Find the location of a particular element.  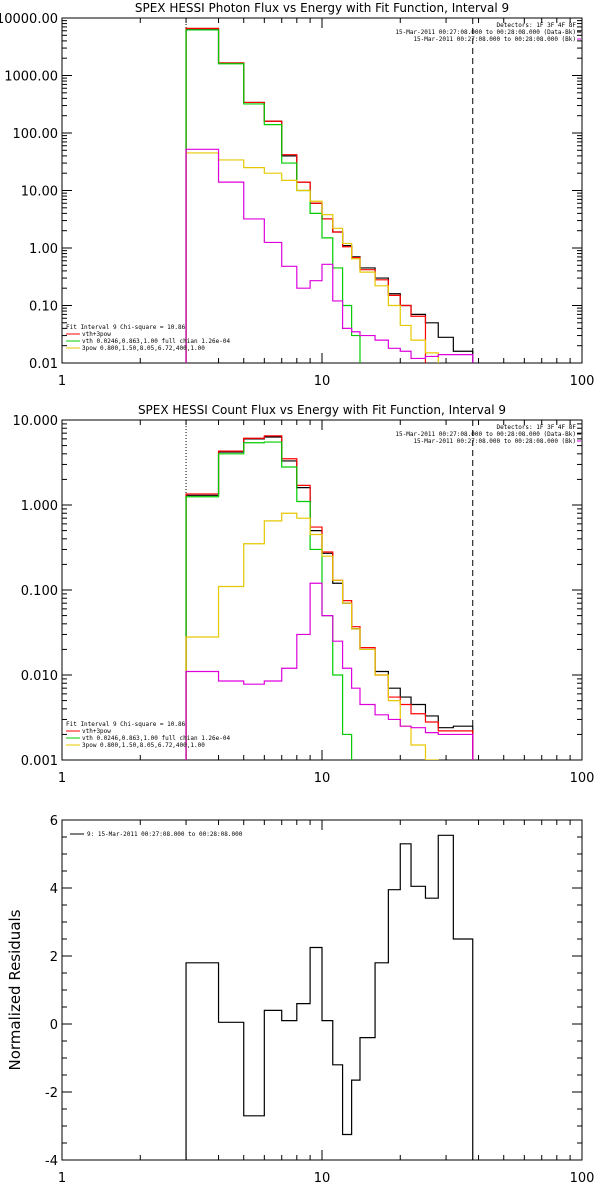

y-tick-label: 4 is located at coordinates (54, 889).